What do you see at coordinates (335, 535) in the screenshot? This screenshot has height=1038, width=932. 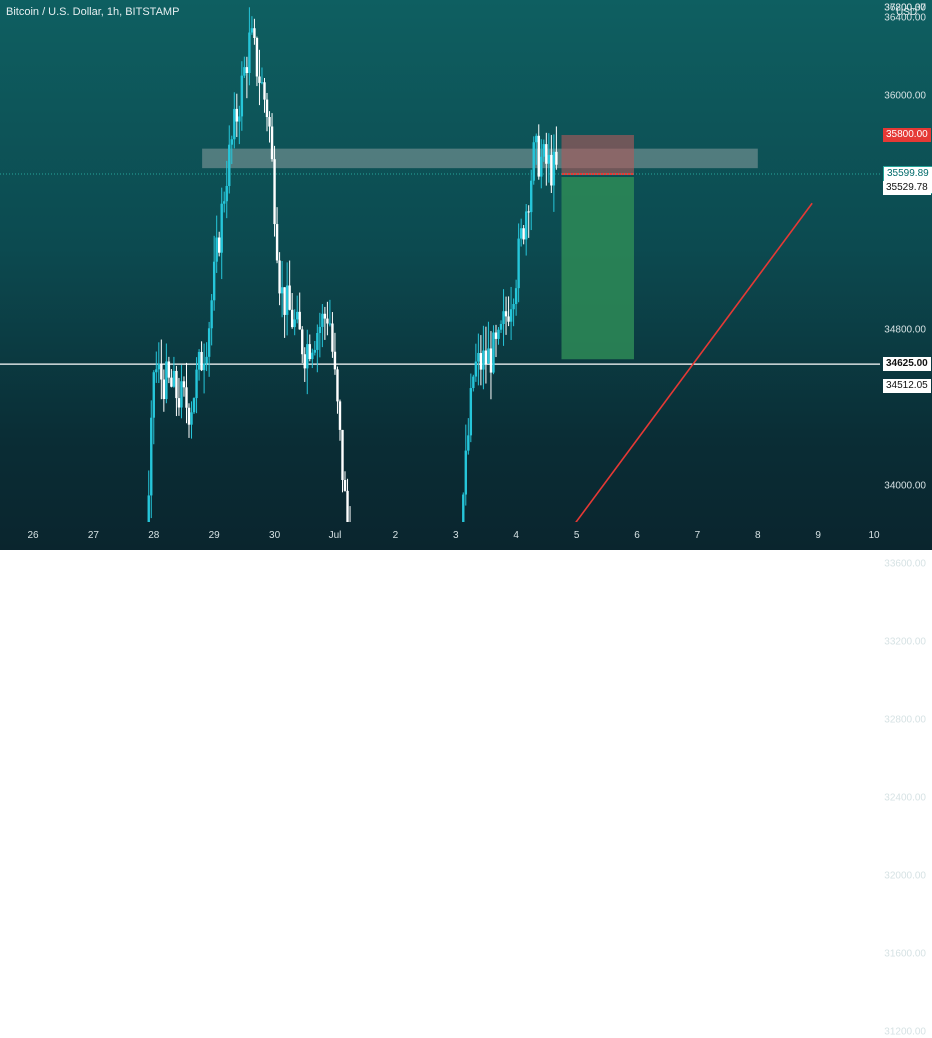 I see `time-tick-label: Jul` at bounding box center [335, 535].